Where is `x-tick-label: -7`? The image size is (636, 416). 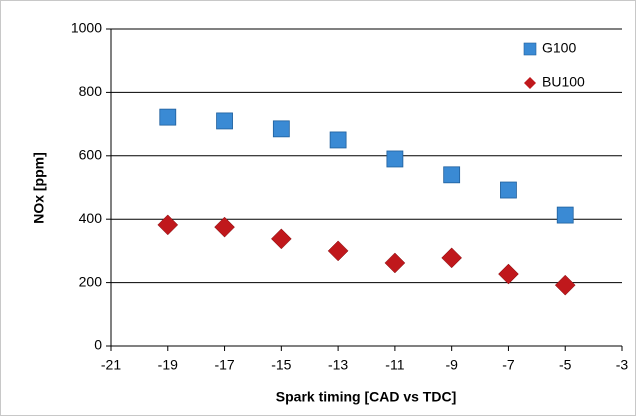
x-tick-label: -7 is located at coordinates (508, 365).